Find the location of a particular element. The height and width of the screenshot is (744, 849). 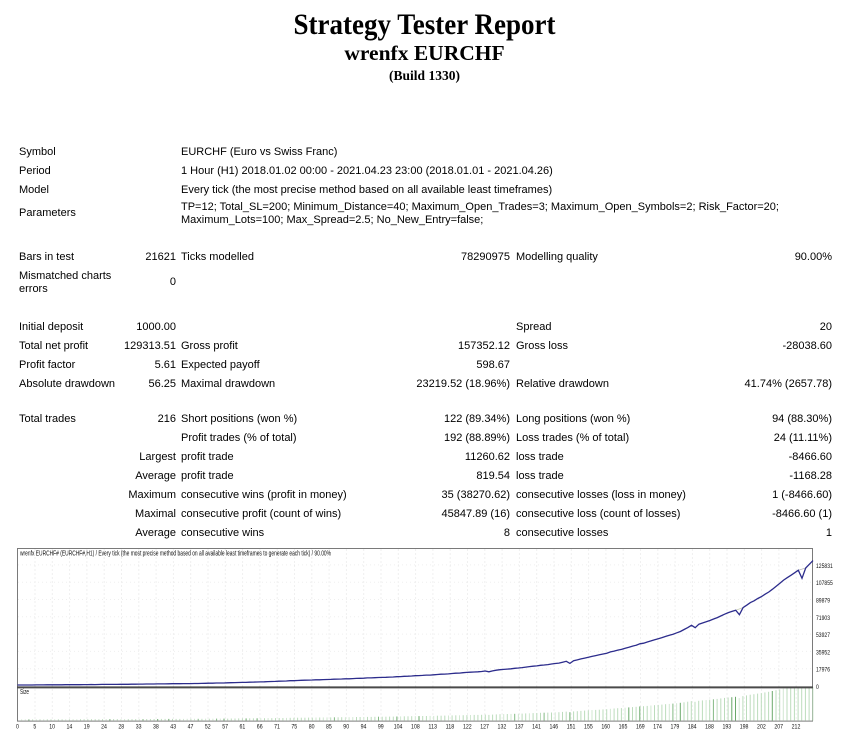

svg-text: 53927 is located at coordinates (823, 635).